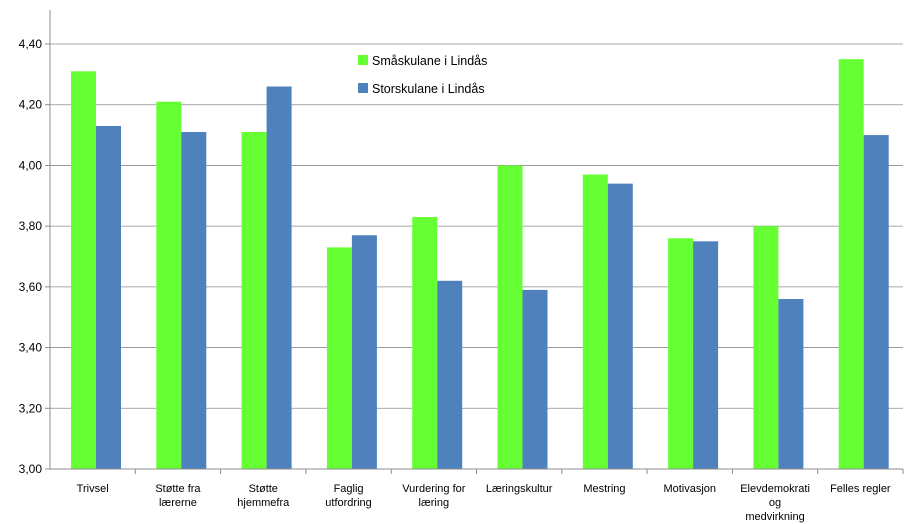 Image resolution: width=907 pixels, height=524 pixels. What do you see at coordinates (34, 256) in the screenshot?
I see `y-axis-tick-labels: 3,00 3,20 3,40 3,60 3,80 4,00 4,20 4,40` at bounding box center [34, 256].